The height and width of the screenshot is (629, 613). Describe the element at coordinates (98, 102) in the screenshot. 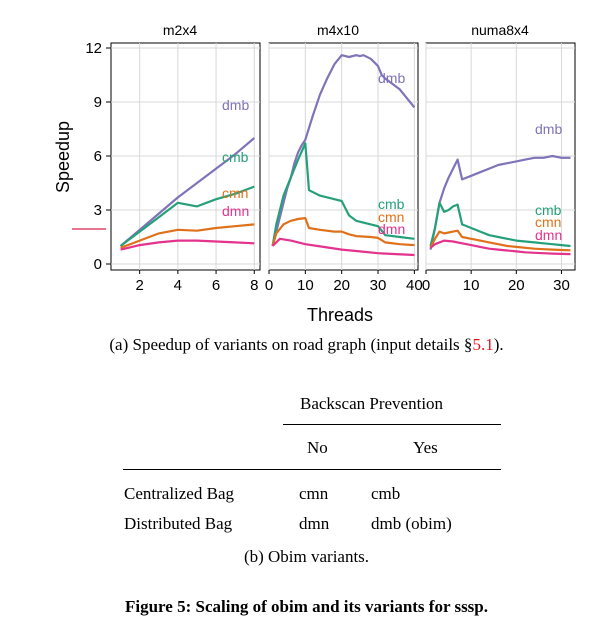

I see `y-tick-label: 9` at that location.